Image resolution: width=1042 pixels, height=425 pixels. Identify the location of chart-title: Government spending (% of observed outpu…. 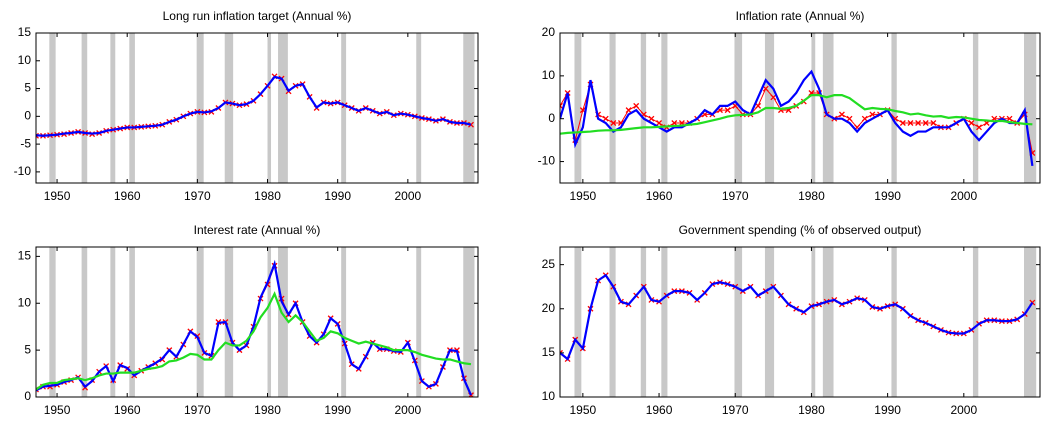
(800, 230).